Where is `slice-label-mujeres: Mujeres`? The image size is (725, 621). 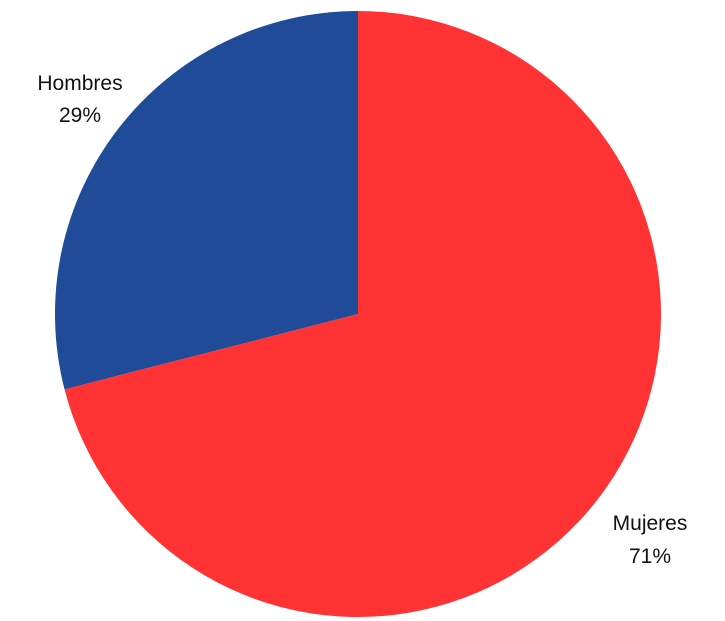
slice-label-mujeres: Mujeres is located at coordinates (650, 523).